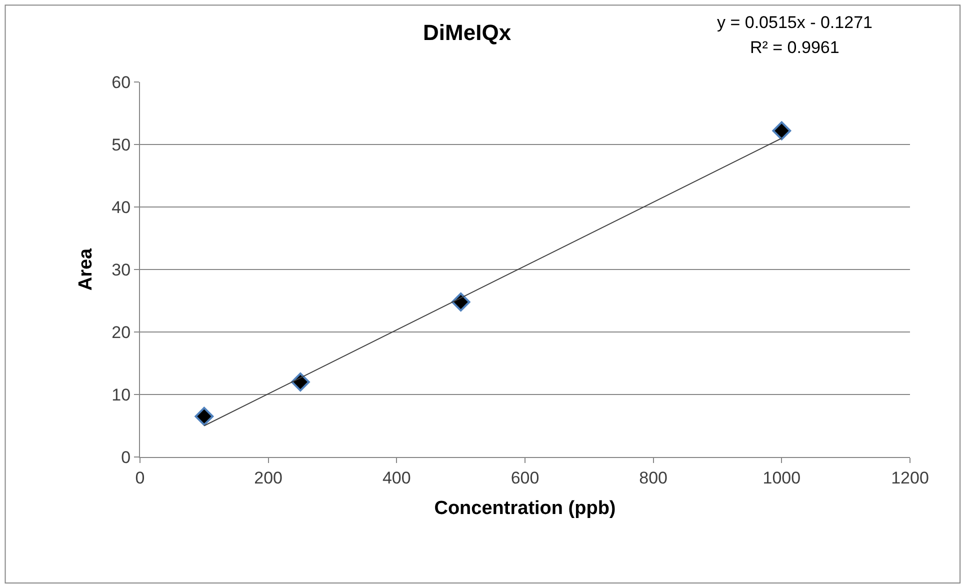 The width and height of the screenshot is (967, 588). What do you see at coordinates (794, 22) in the screenshot?
I see `text: y = 0.0515x - 0.1271` at bounding box center [794, 22].